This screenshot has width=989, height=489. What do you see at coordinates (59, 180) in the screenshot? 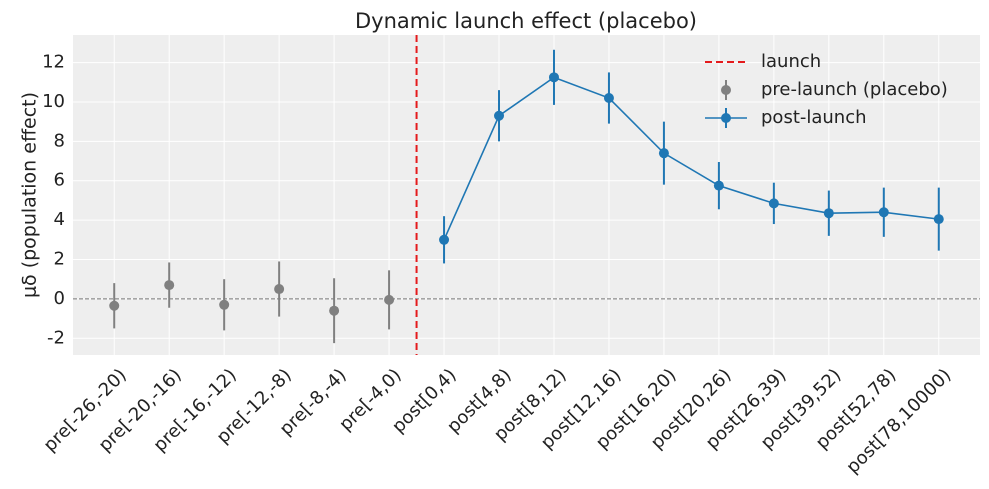
I see `y-tick-label: 6` at bounding box center [59, 180].